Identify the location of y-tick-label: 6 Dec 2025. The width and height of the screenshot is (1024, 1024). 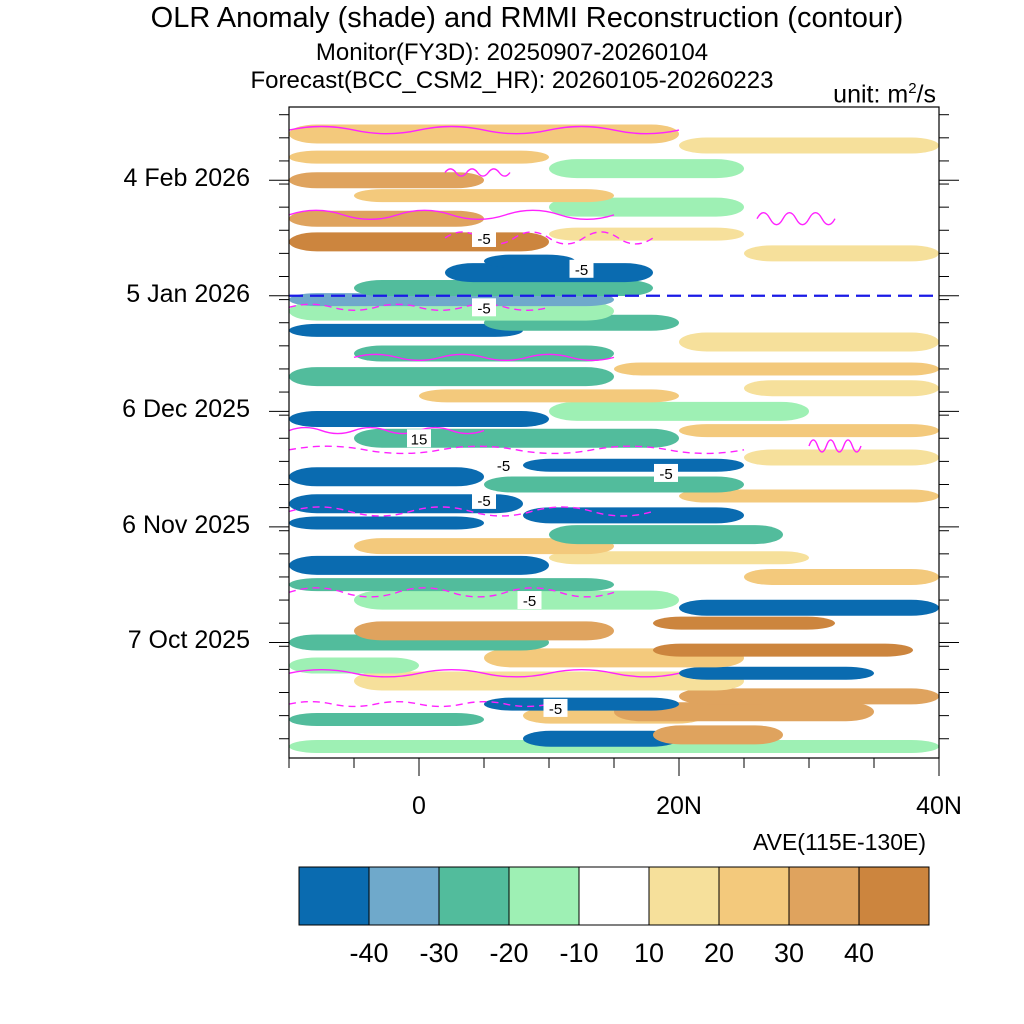
(186, 409).